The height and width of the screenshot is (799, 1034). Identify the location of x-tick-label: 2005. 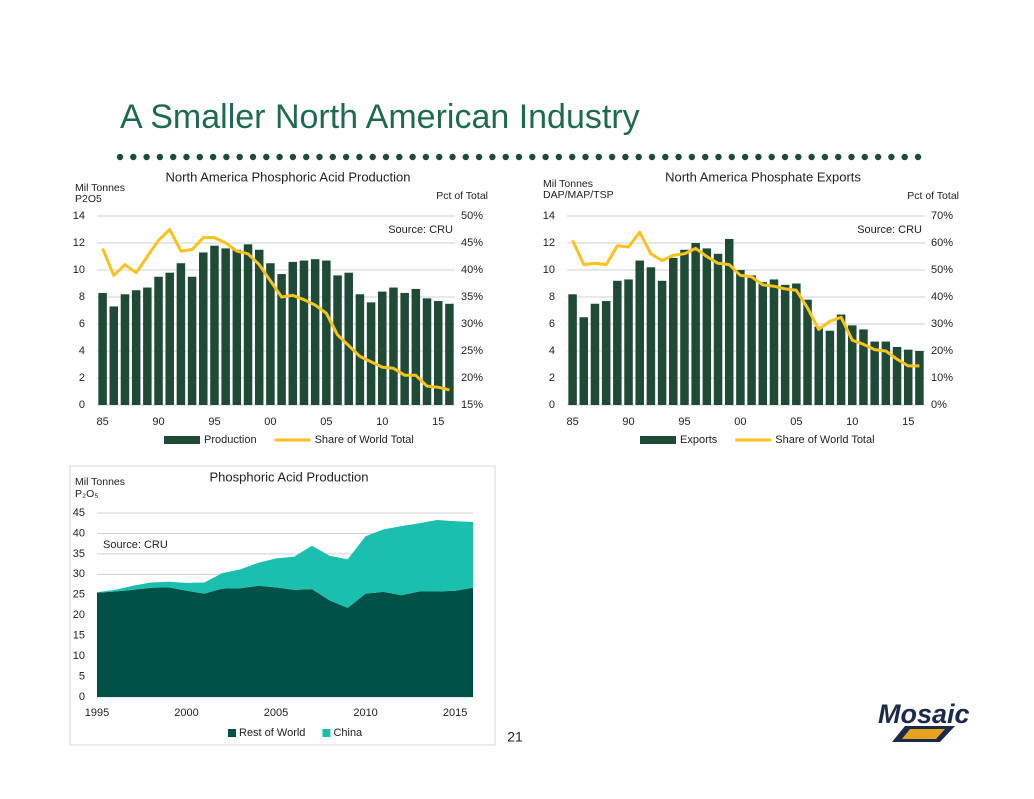
(276, 713).